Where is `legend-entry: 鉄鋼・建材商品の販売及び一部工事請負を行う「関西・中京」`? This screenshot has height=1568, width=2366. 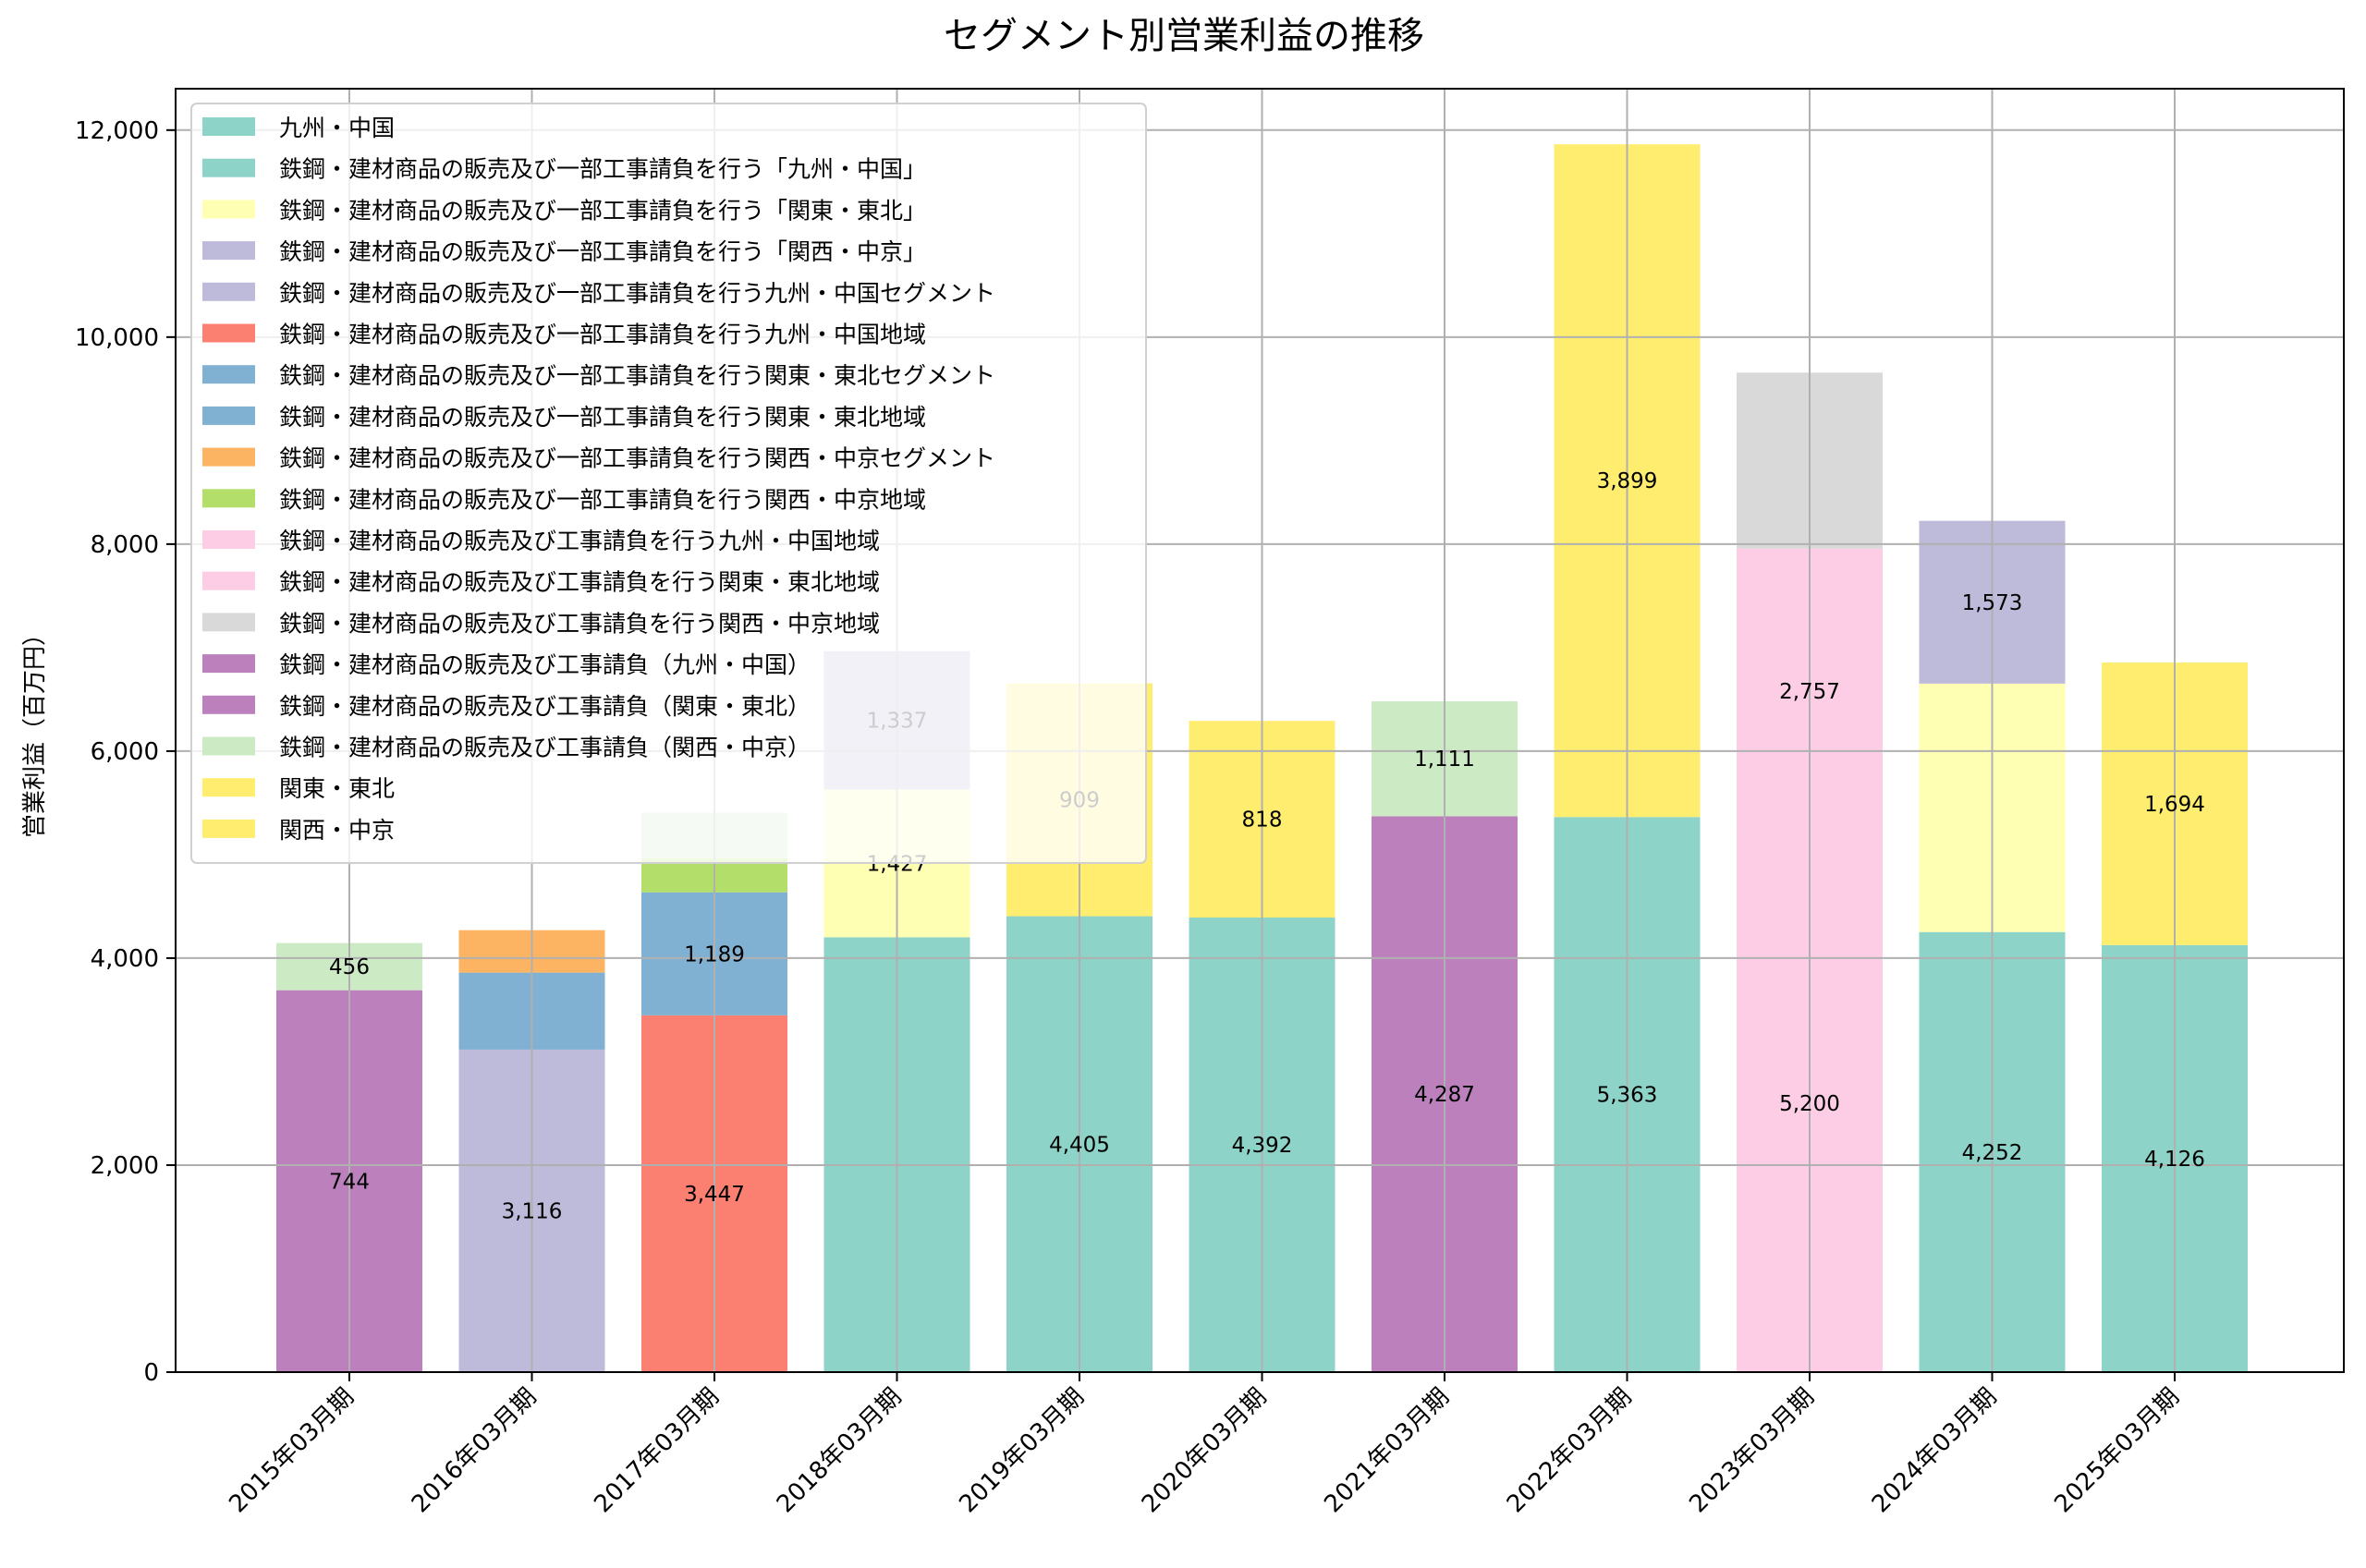
legend-entry: 鉄鋼・建材商品の販売及び一部工事請負を行う「関西・中京」 is located at coordinates (602, 251).